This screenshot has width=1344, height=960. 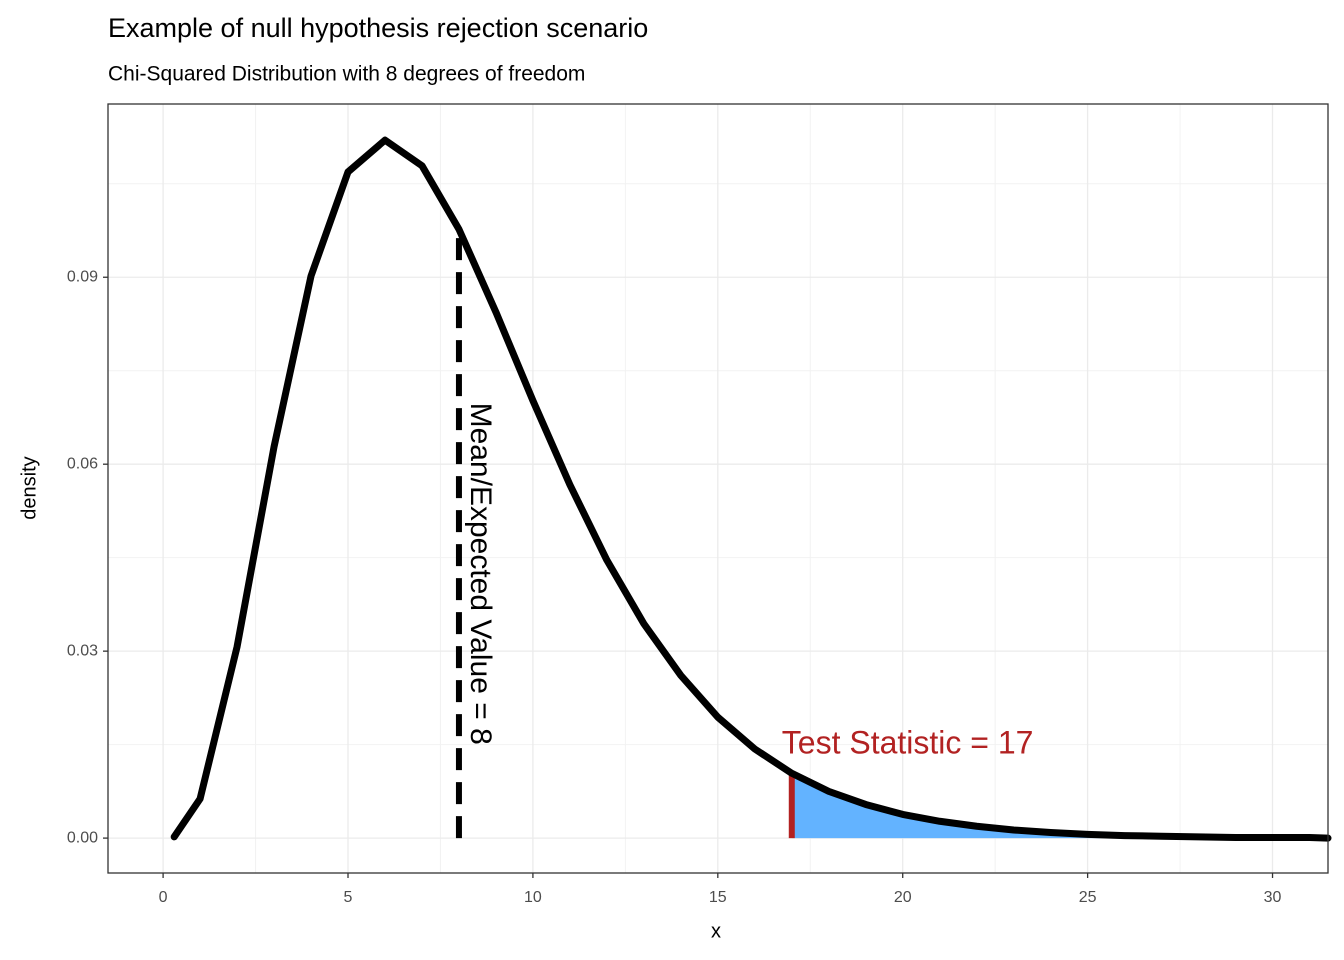 What do you see at coordinates (163, 897) in the screenshot?
I see `x-tick-label: 0` at bounding box center [163, 897].